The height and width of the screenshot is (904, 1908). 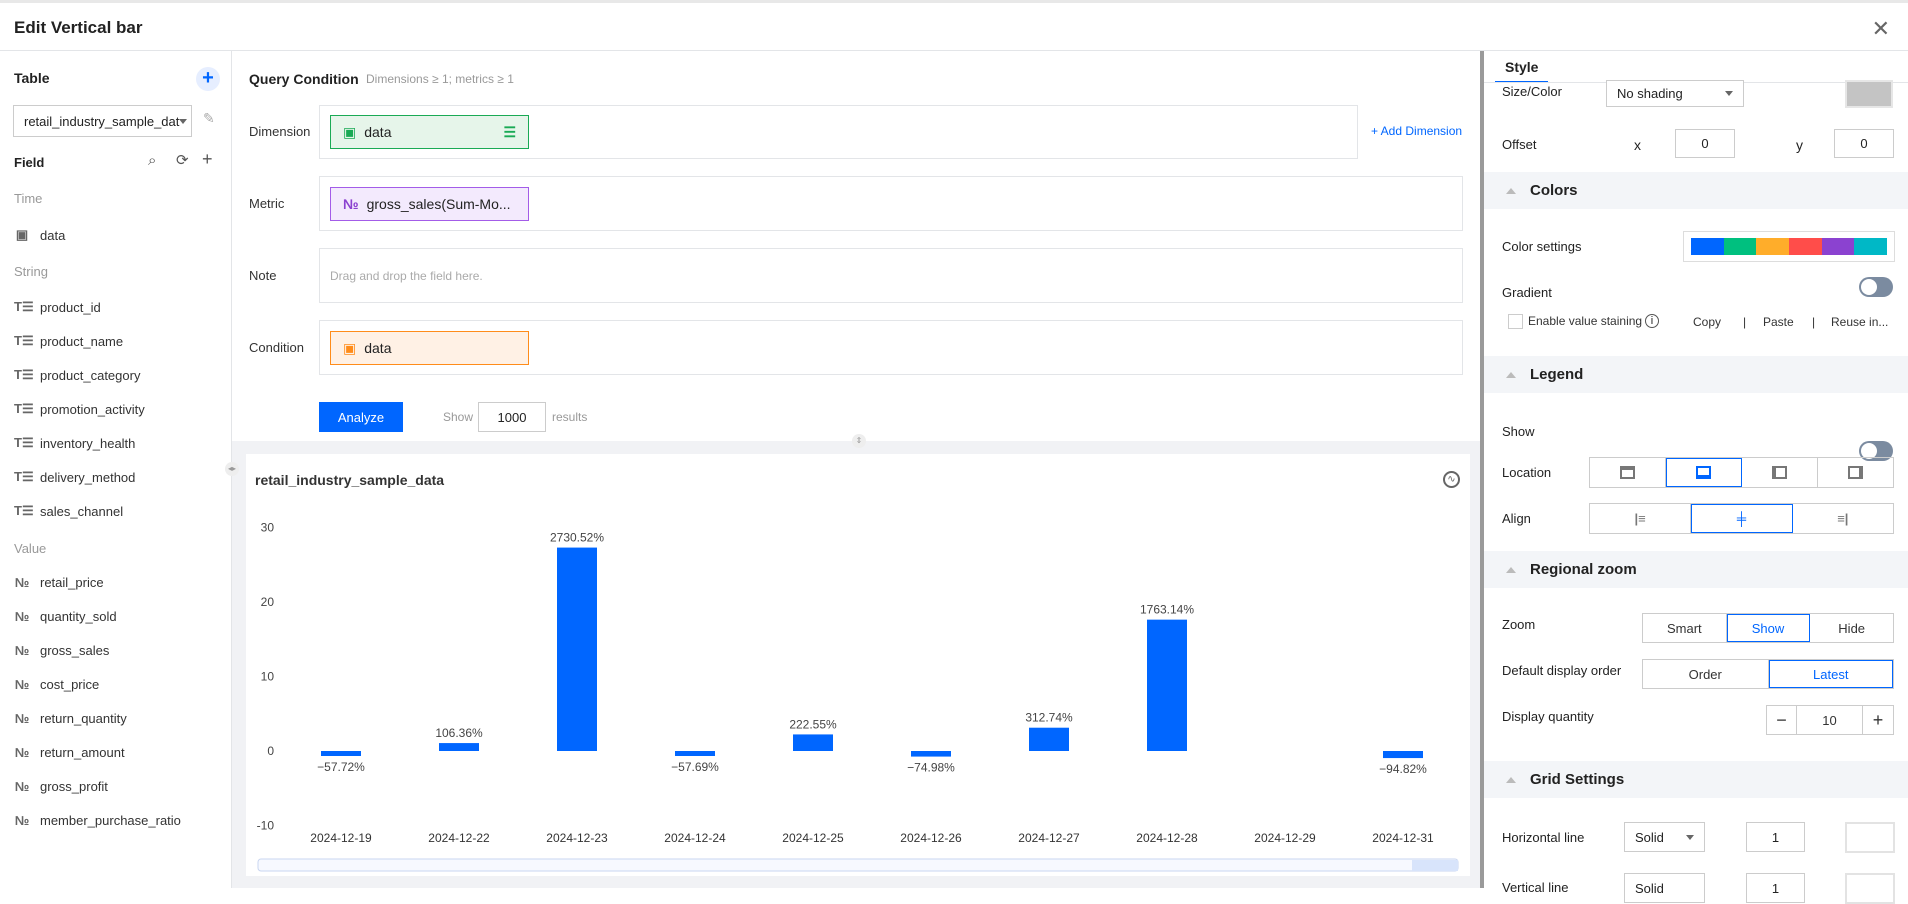 What do you see at coordinates (232, 469) in the screenshot?
I see `collapse-handle: ◂▸` at bounding box center [232, 469].